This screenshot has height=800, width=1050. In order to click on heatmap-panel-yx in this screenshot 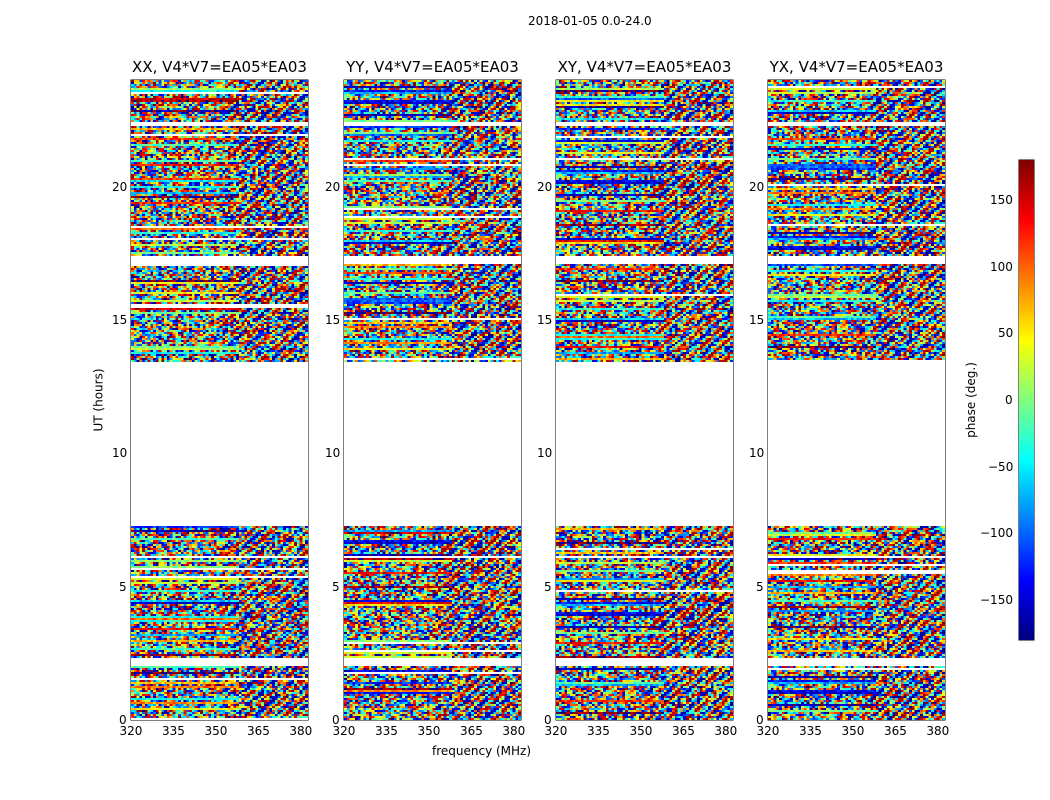, I will do `click(856, 400)`.